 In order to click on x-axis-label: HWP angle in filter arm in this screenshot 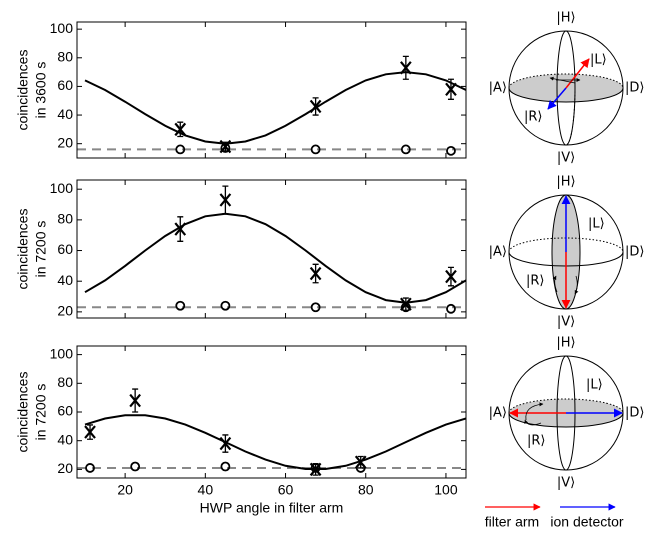, I will do `click(272, 508)`.